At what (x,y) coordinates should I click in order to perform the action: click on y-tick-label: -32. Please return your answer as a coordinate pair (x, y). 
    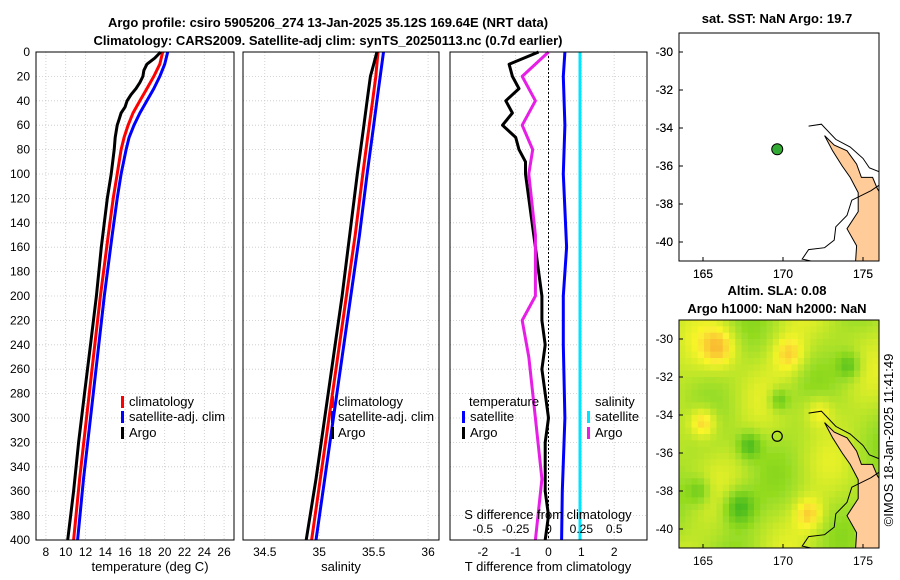
    Looking at the image, I should click on (665, 90).